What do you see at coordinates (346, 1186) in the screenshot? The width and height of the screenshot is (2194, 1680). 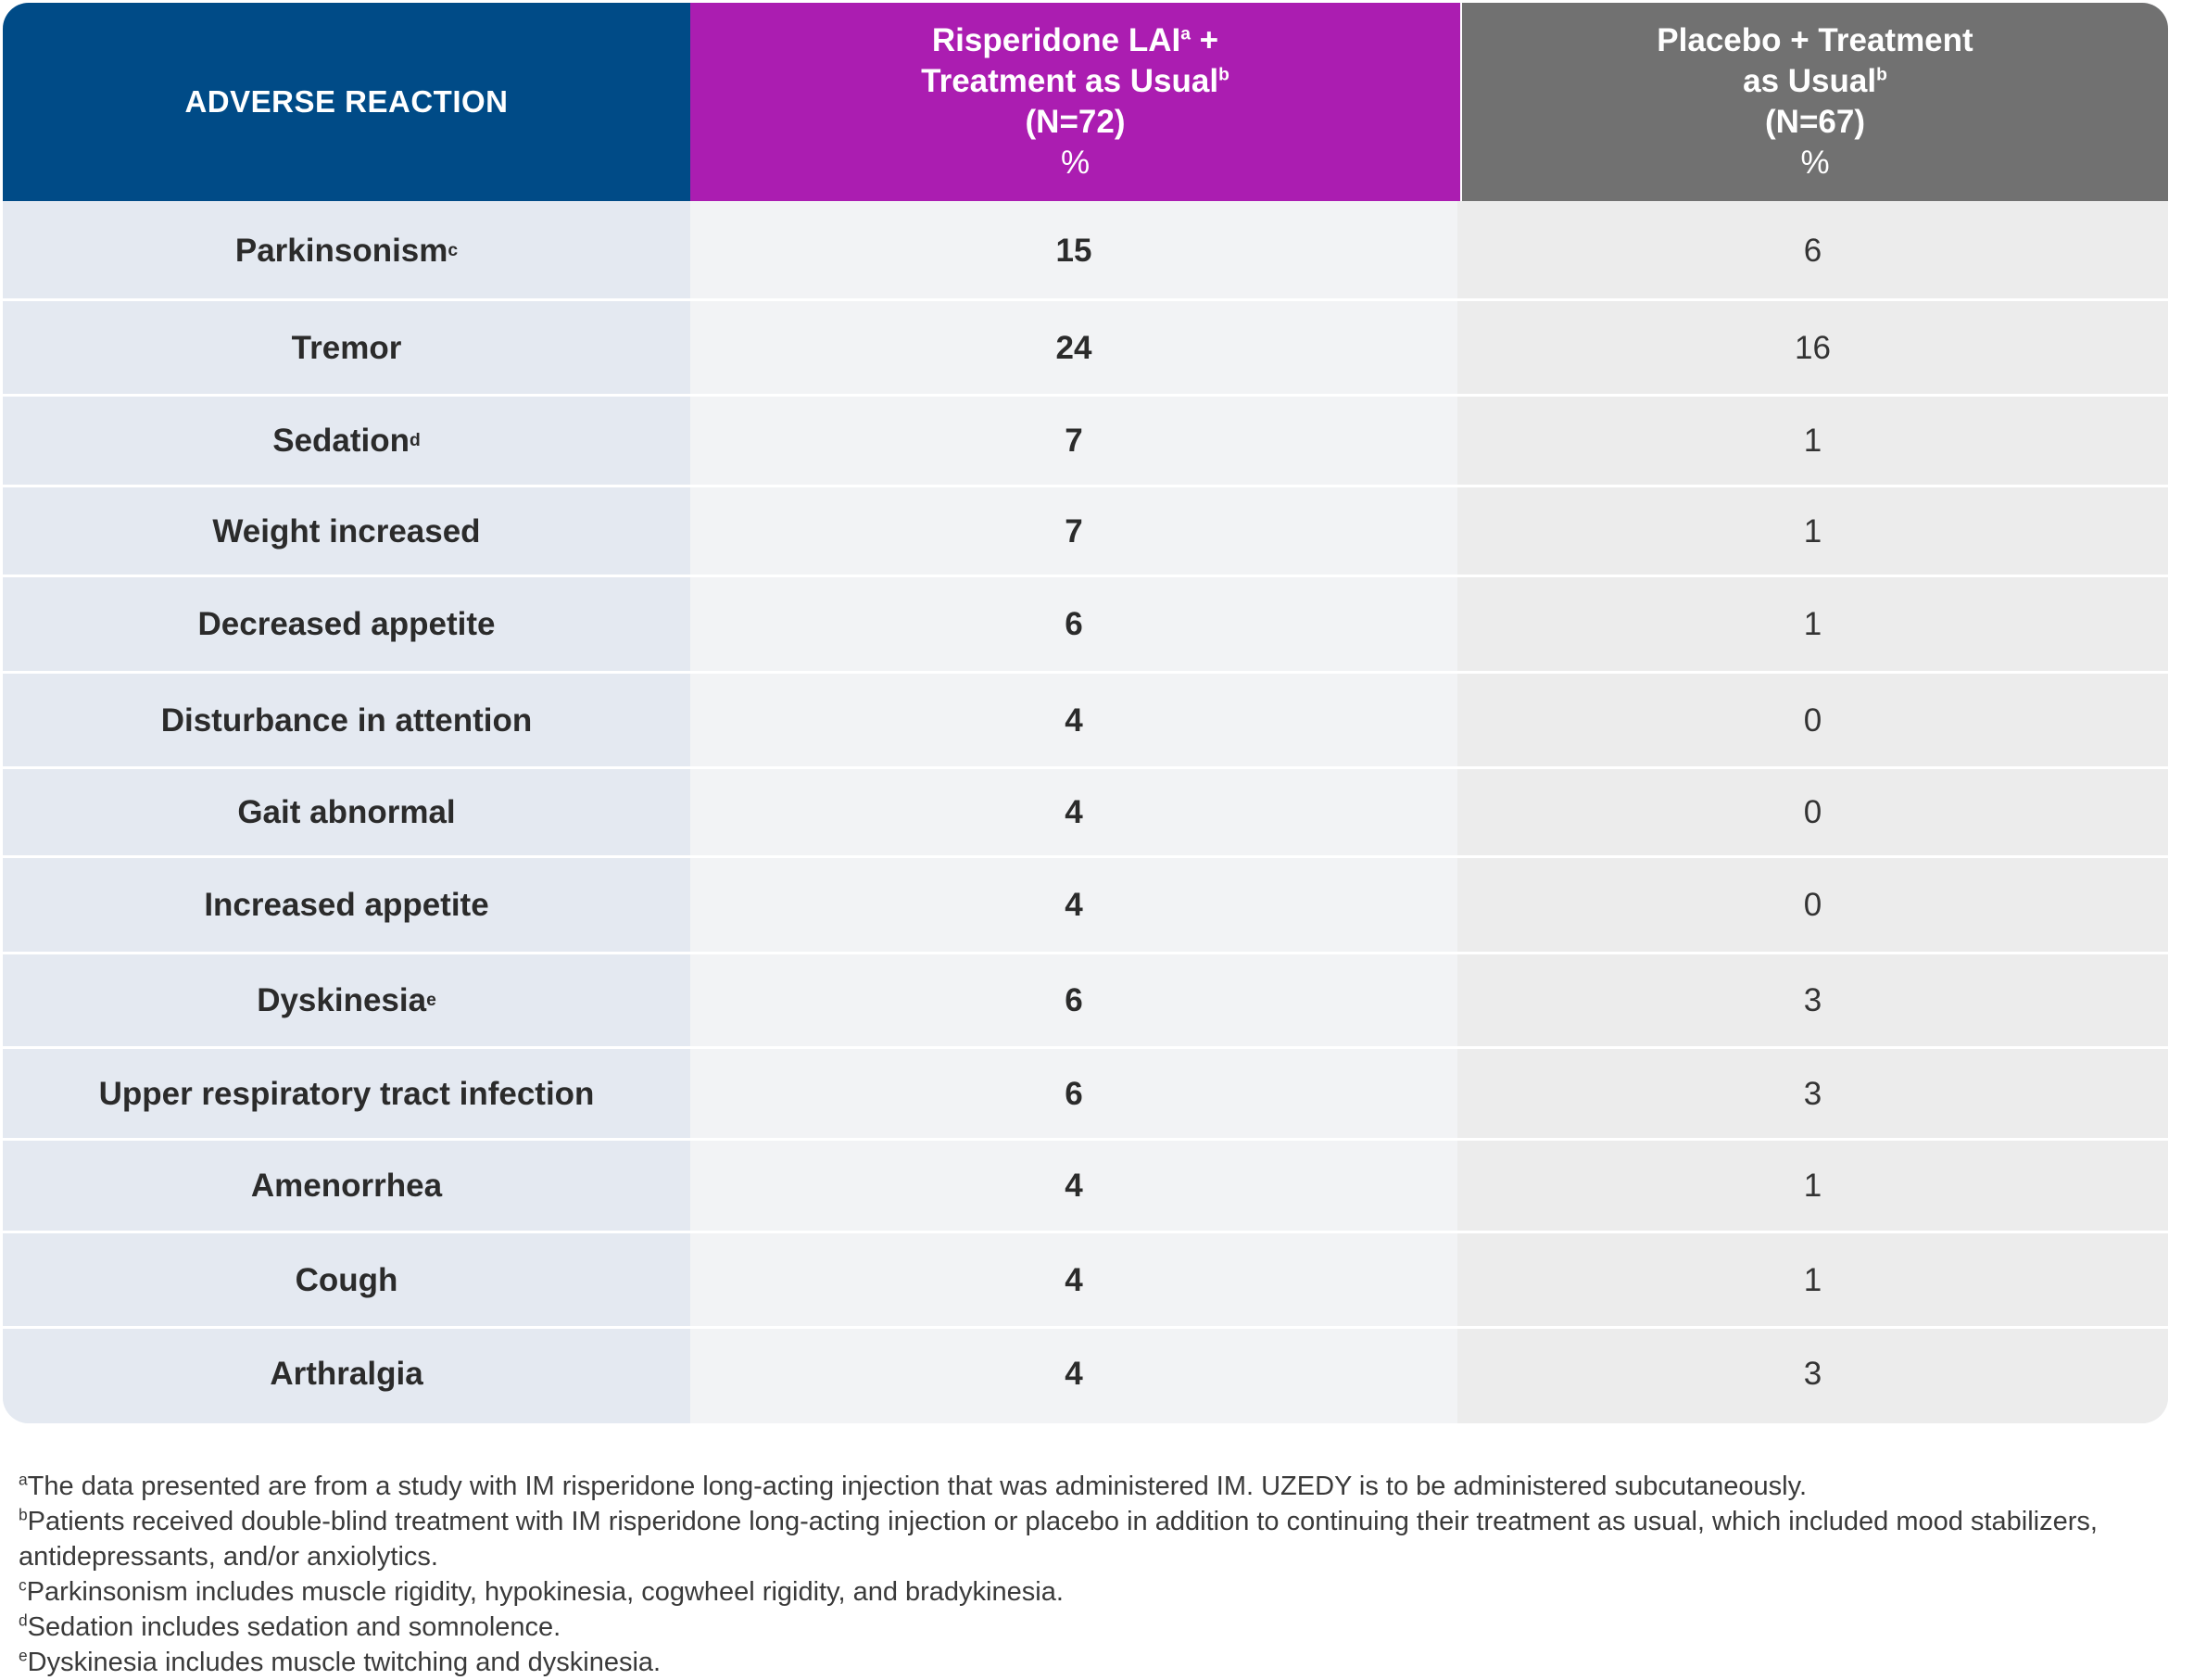 I see `reaction-cell: Amenorrhea` at bounding box center [346, 1186].